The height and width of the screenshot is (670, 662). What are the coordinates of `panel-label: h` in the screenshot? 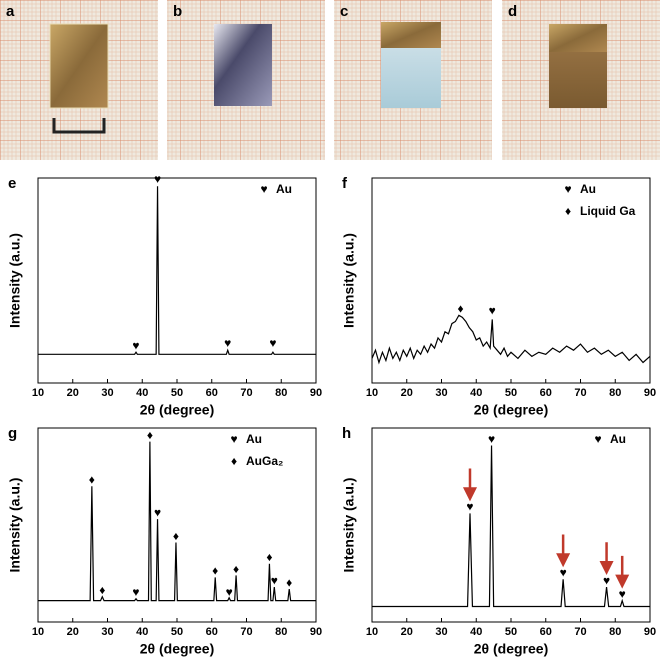 It's located at (346, 433).